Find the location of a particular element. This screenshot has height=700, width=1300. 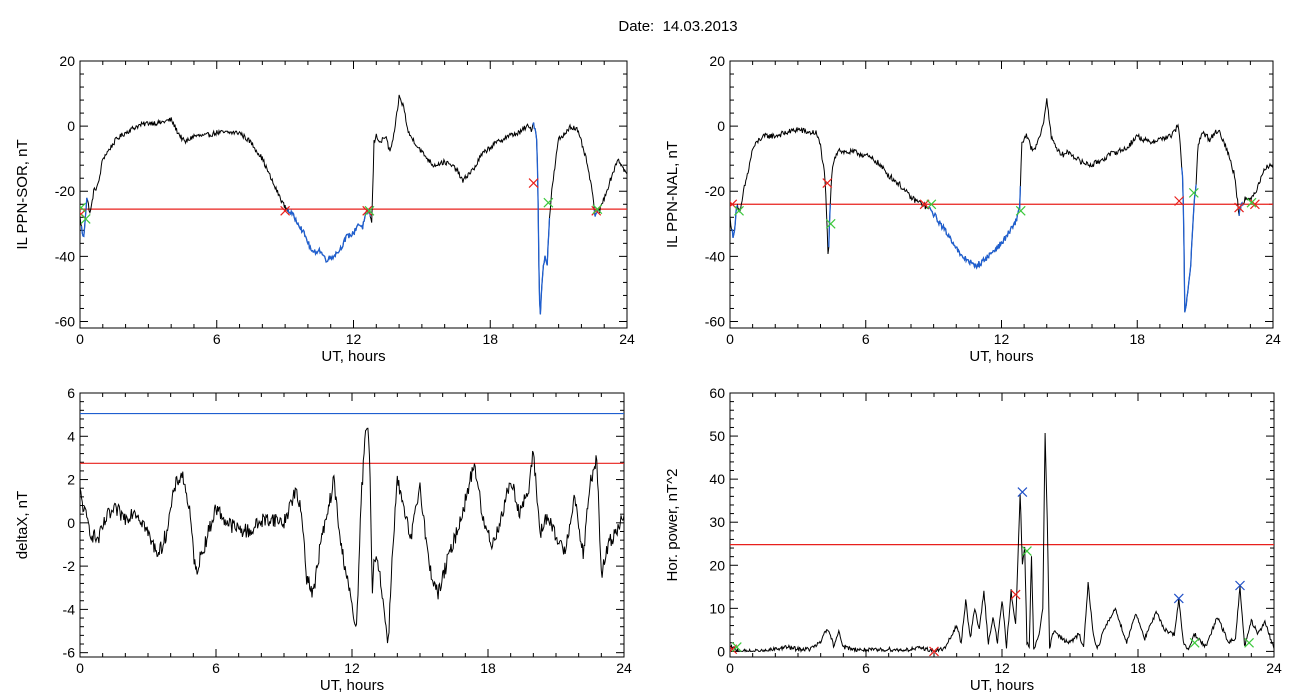

y-tick-label: 4 is located at coordinates (71, 436).